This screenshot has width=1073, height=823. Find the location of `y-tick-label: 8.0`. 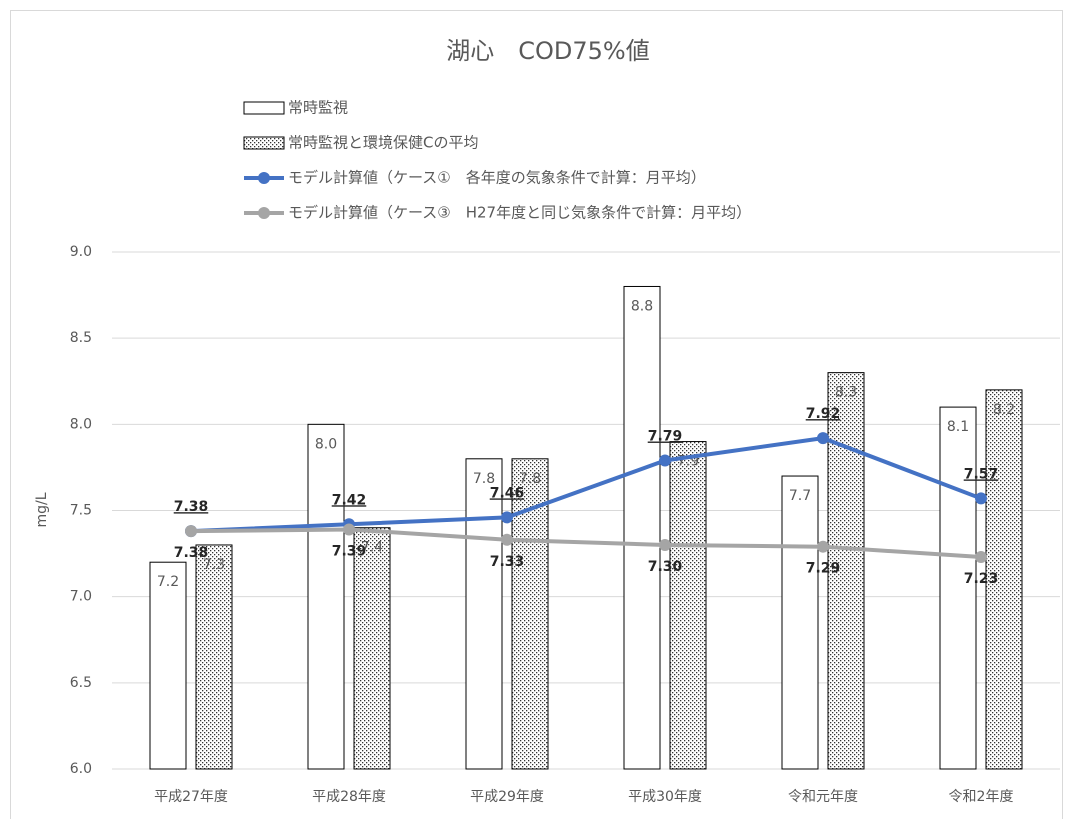

y-tick-label: 8.0 is located at coordinates (81, 424).